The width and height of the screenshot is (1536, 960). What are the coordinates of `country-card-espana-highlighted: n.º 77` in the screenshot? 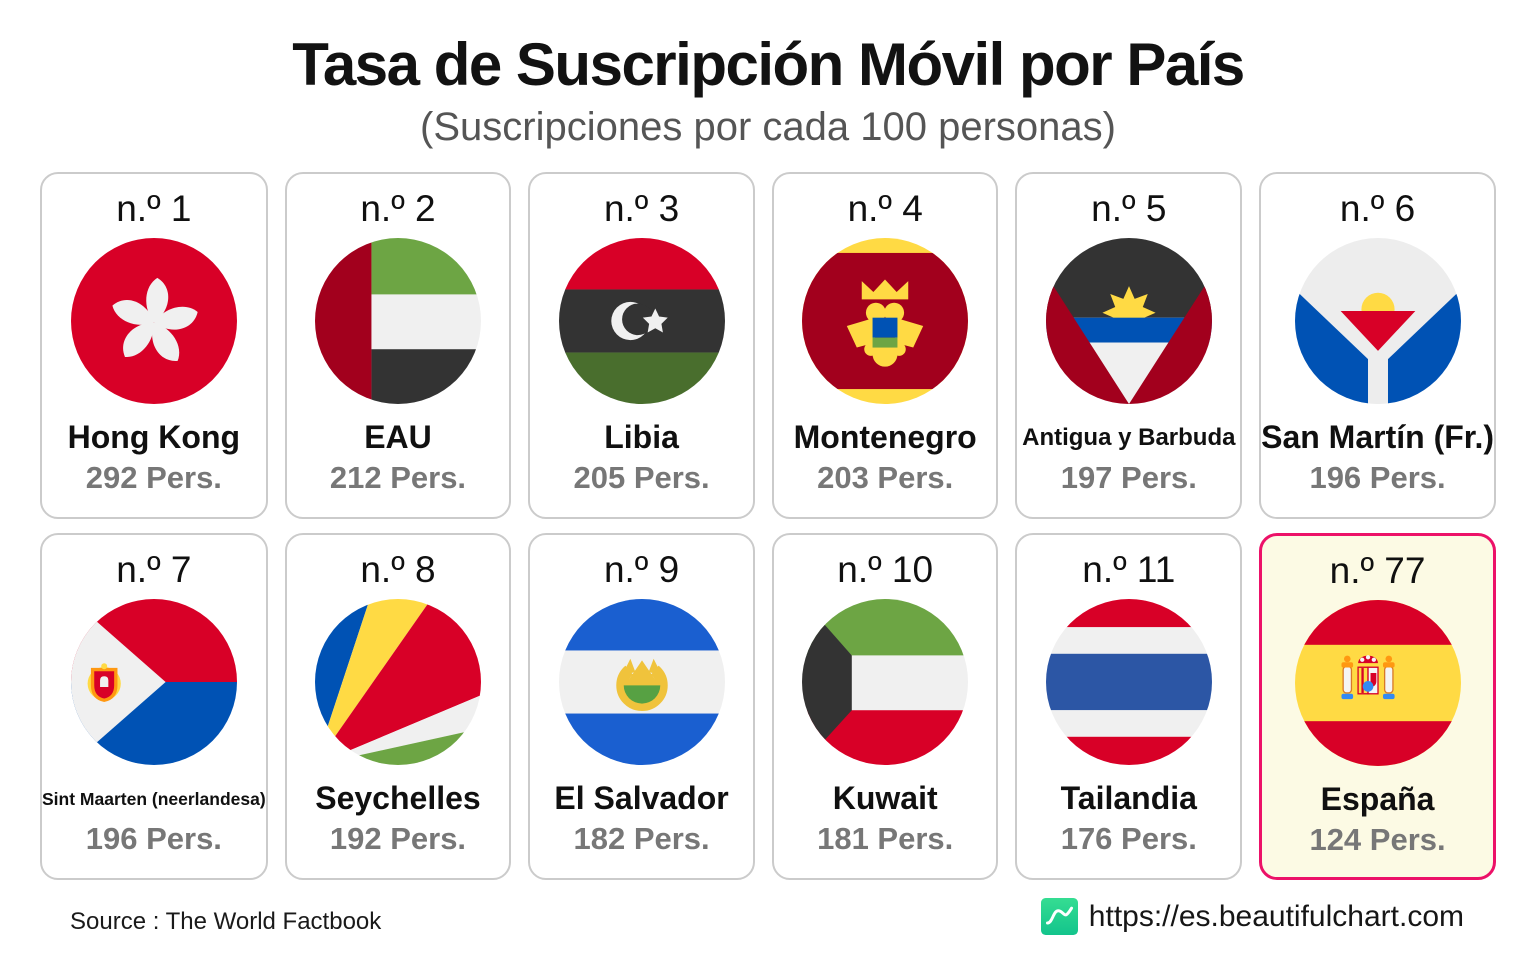 It's located at (1377, 706).